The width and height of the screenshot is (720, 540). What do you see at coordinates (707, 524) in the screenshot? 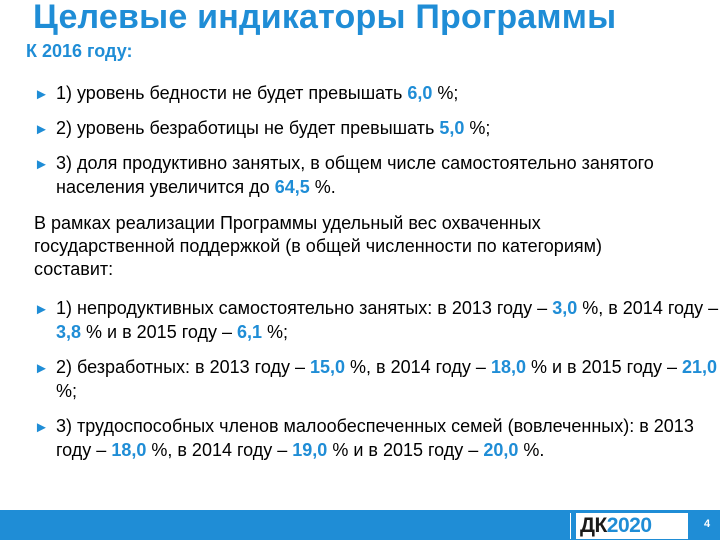
I see `slide-number: 4` at bounding box center [707, 524].